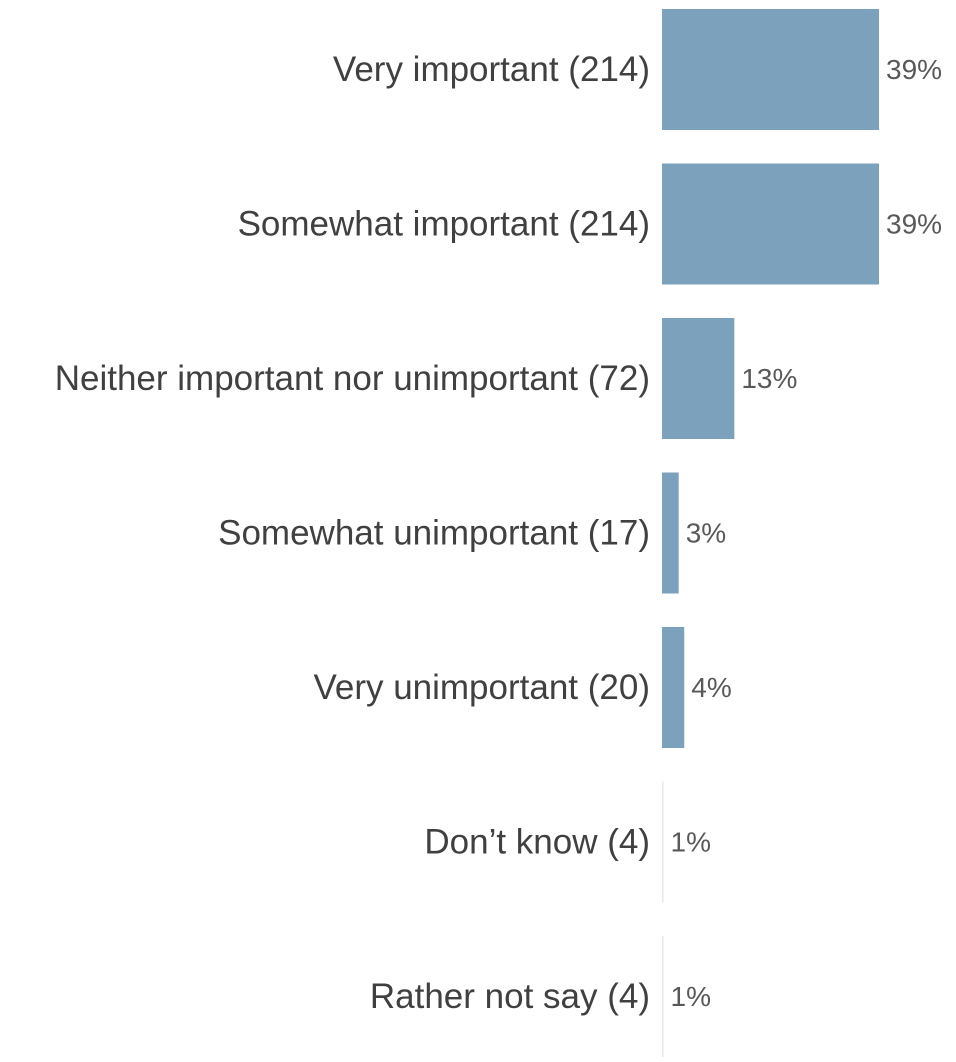  Describe the element at coordinates (691, 996) in the screenshot. I see `value-label-6: 1%` at that location.